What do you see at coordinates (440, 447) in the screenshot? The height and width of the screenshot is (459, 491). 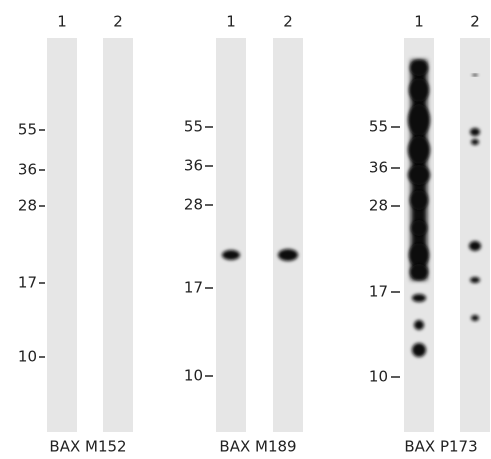 I see `panel-caption: BAX P173` at bounding box center [440, 447].